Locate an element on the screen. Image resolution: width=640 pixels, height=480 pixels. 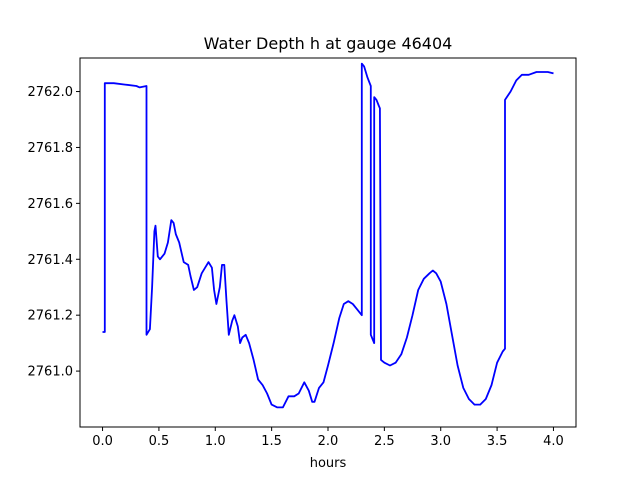
x-axis-ticks: 0.0 0.5 1.0 1.5 2.0 2.5 3.0 3.5 4.0 is located at coordinates (328, 438).